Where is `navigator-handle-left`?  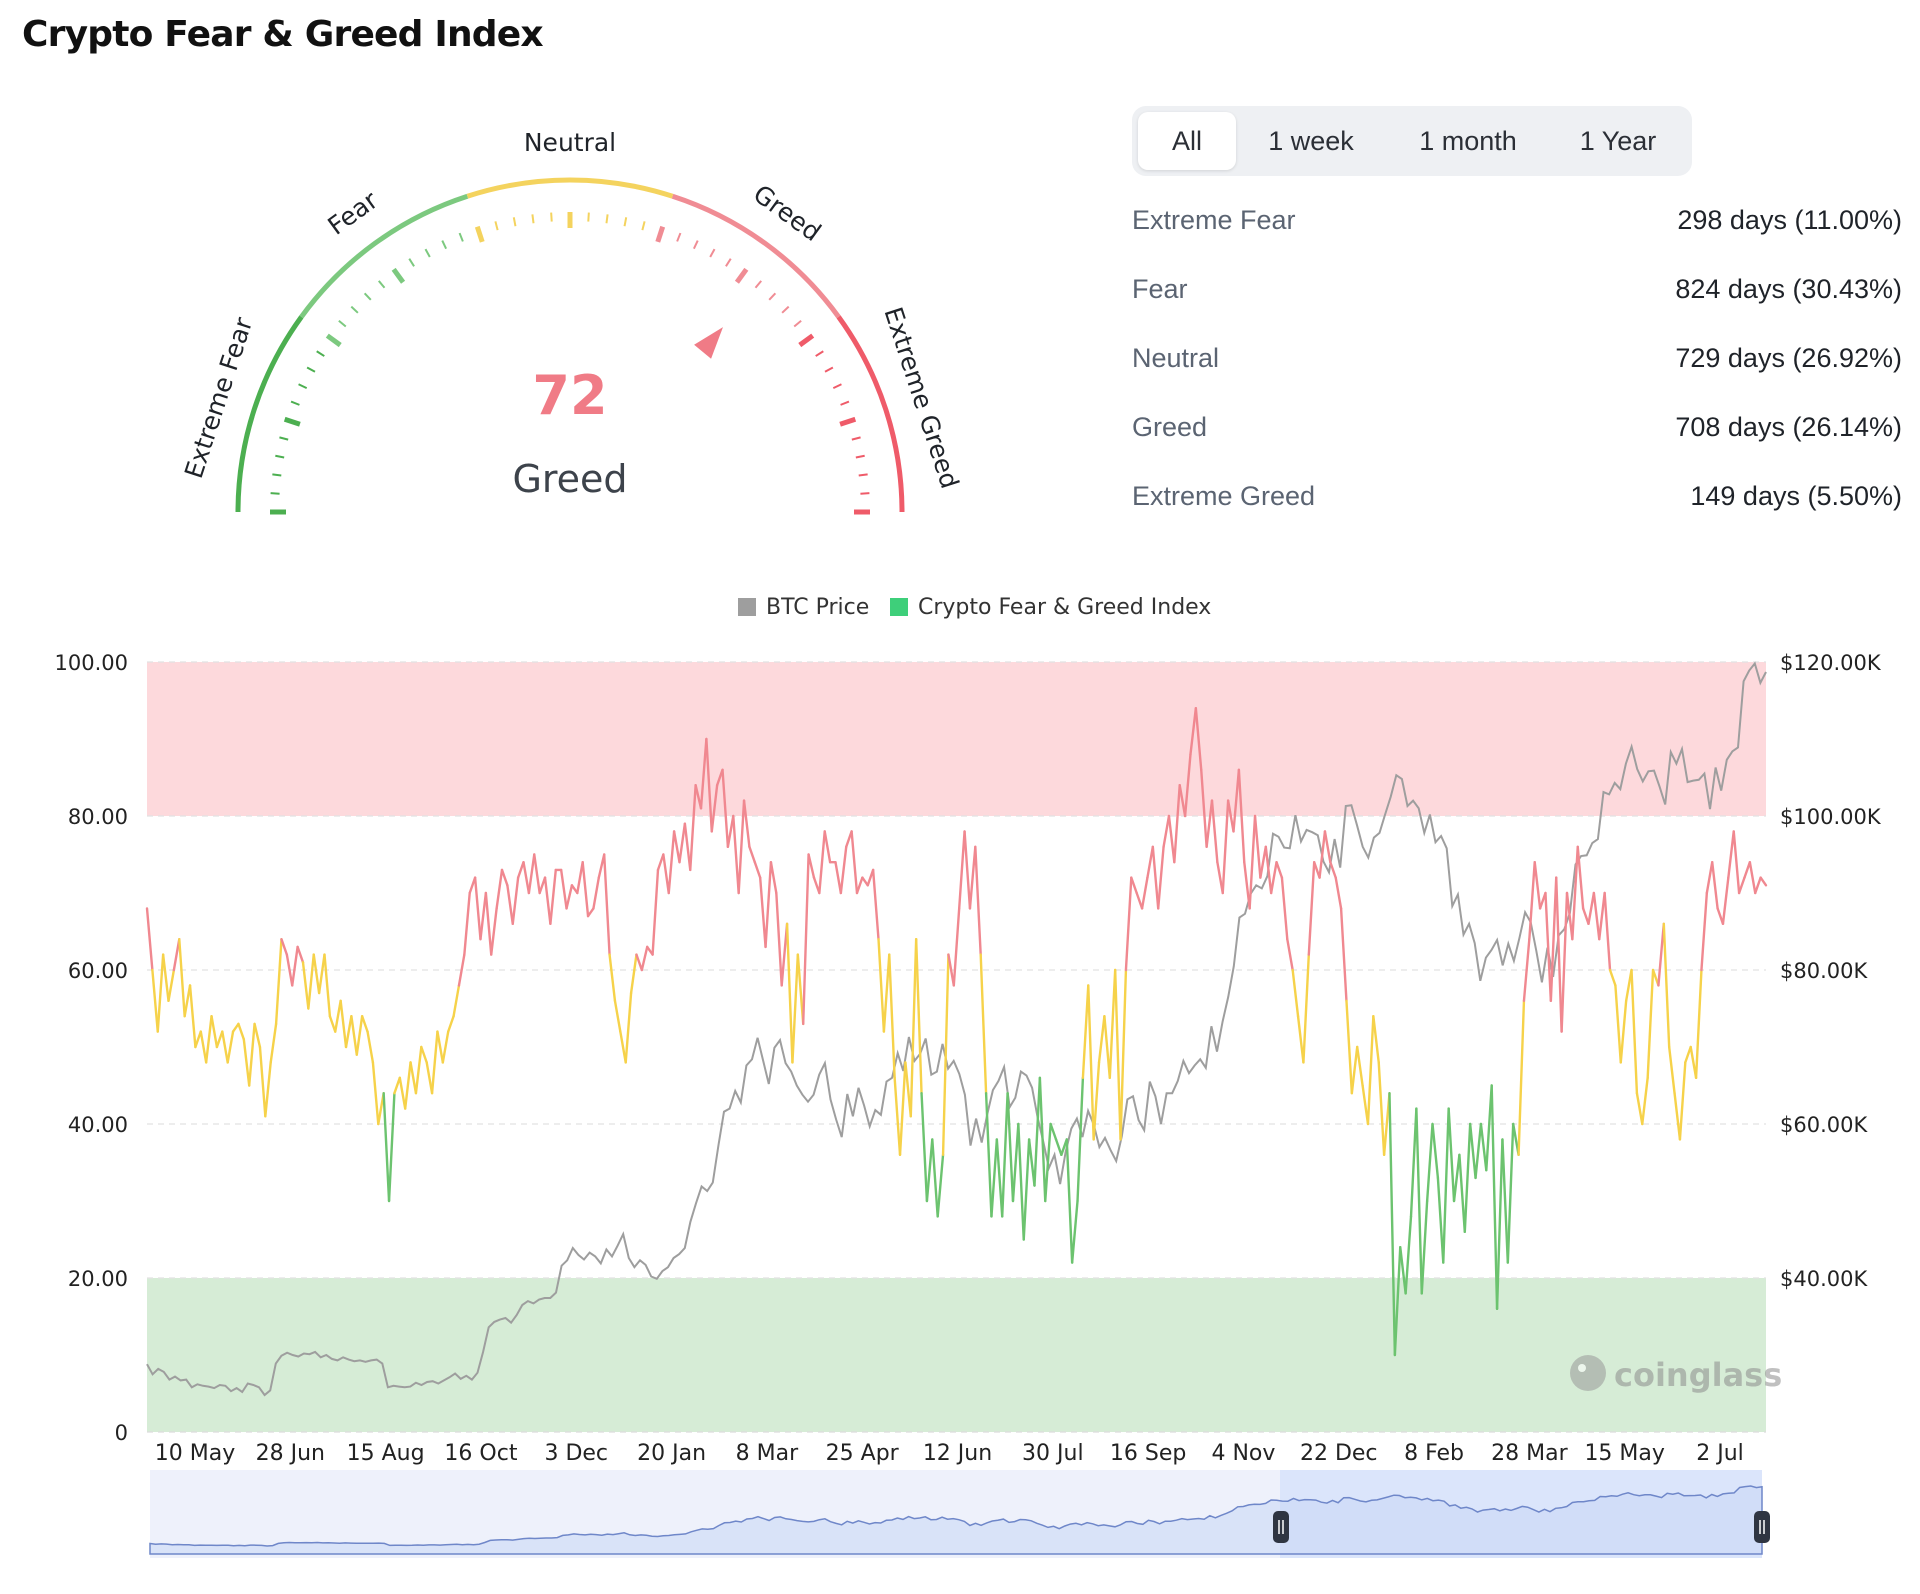 navigator-handle-left is located at coordinates (1281, 1527).